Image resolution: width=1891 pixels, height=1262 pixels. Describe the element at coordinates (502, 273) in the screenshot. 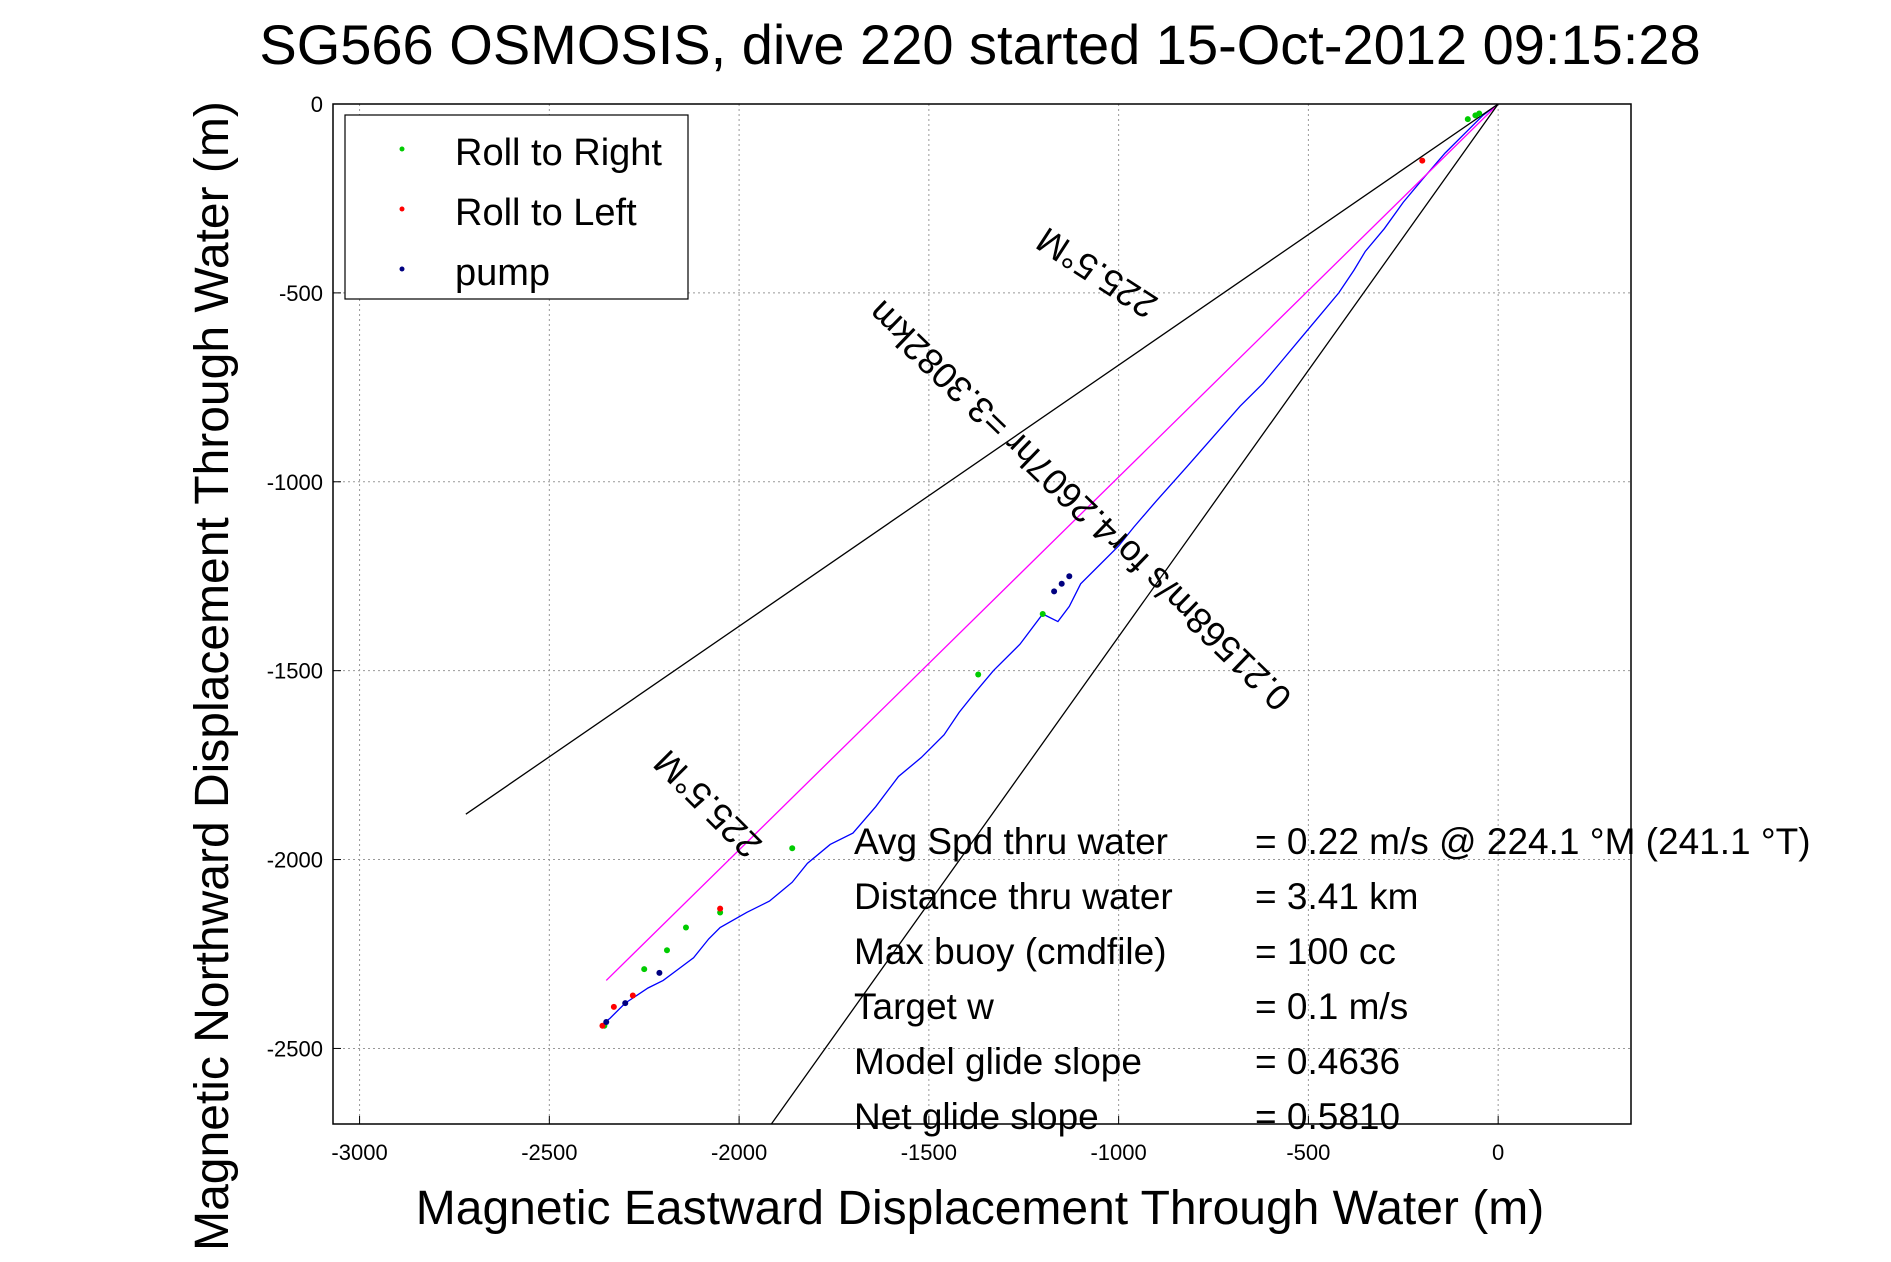

I see `legend-label: pump` at that location.